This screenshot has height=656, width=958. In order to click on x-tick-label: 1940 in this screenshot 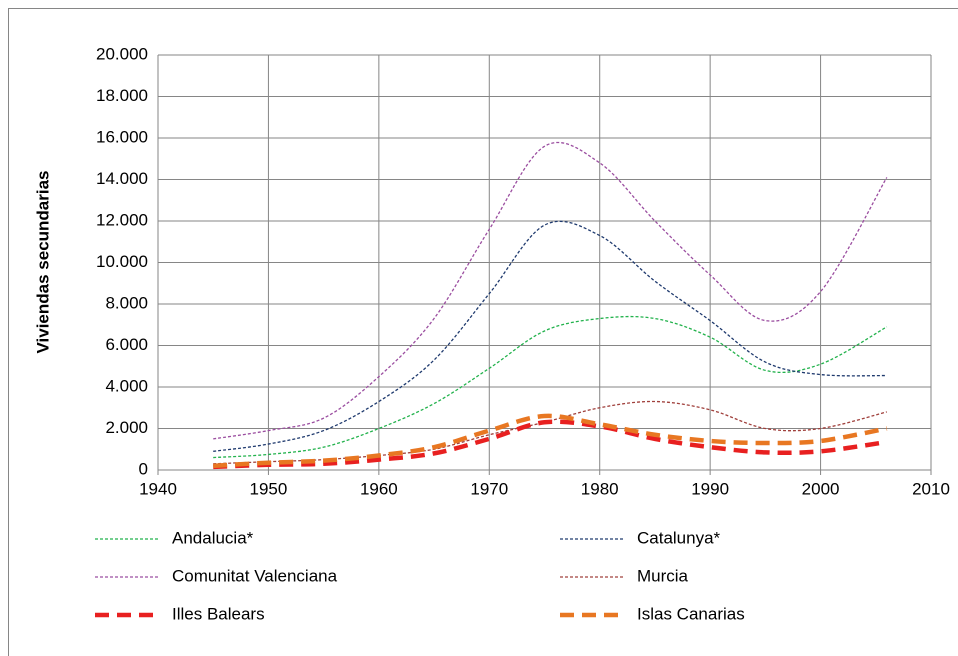, I will do `click(158, 488)`.